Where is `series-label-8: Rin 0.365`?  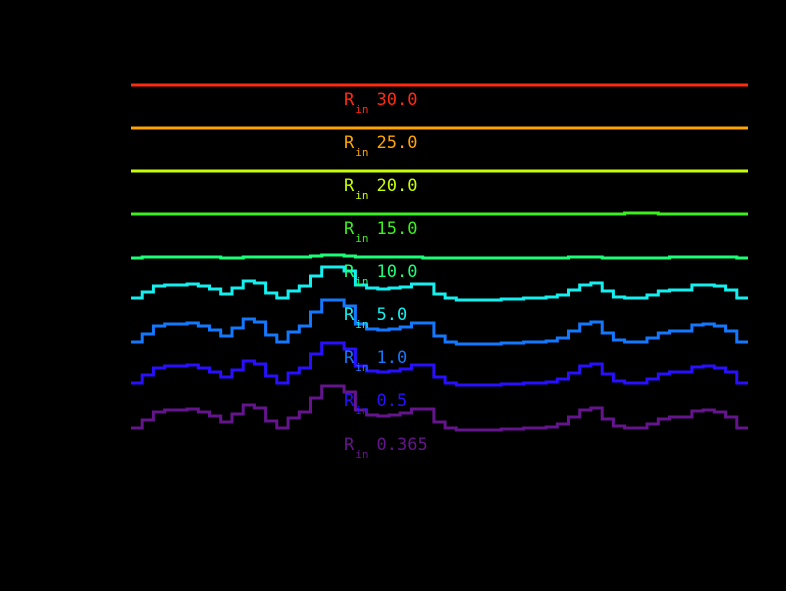
series-label-8: Rin 0.365 is located at coordinates (386, 448).